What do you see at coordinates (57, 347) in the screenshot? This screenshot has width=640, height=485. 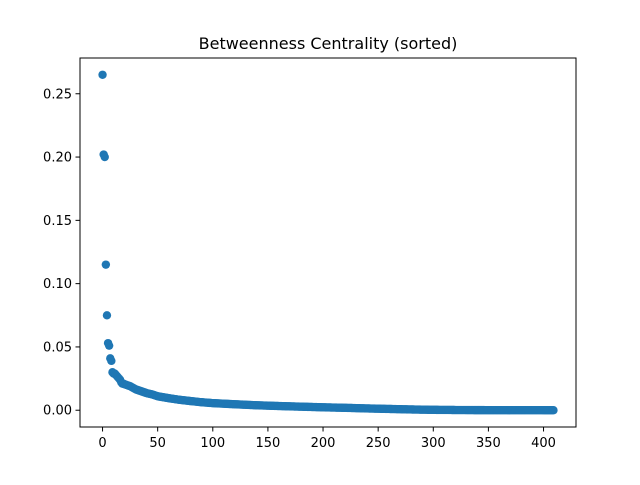 I see `y-tick-label: 0.05` at bounding box center [57, 347].